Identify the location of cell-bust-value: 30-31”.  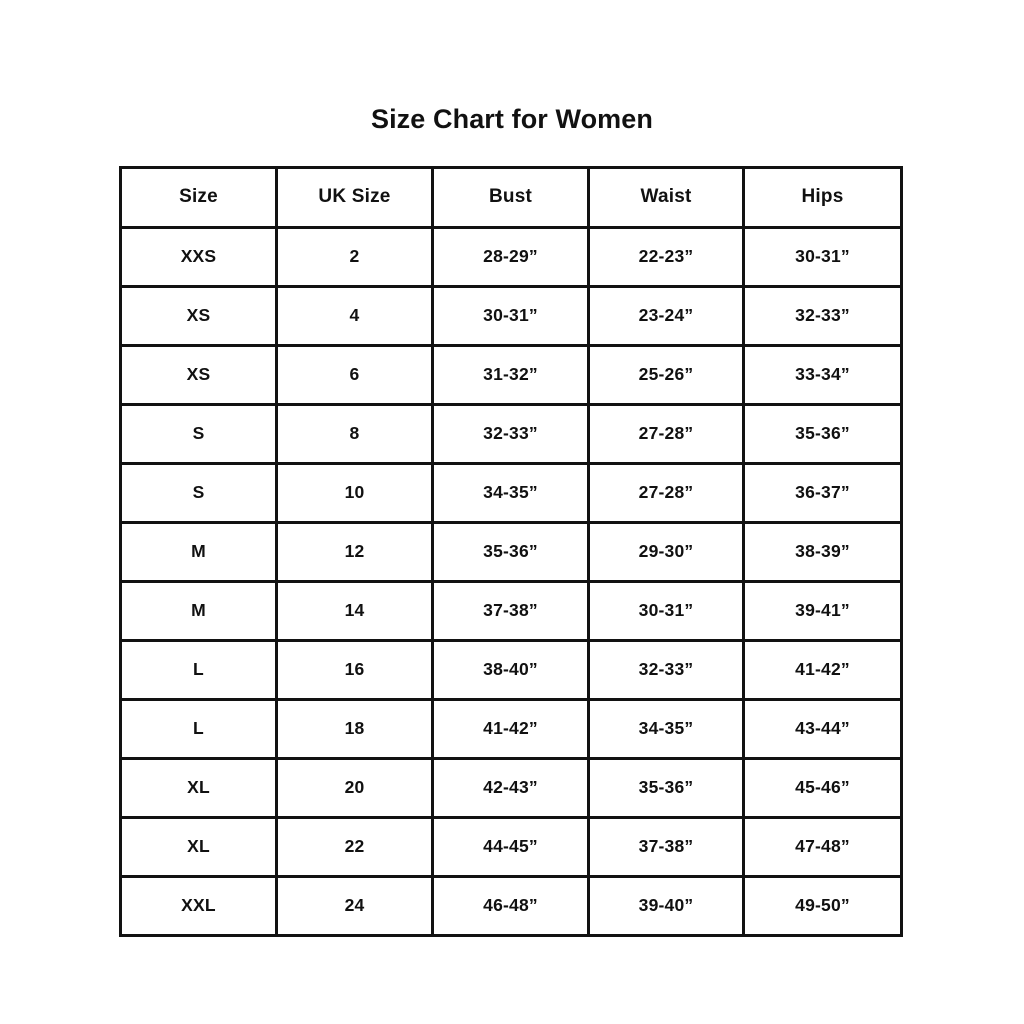
(510, 314).